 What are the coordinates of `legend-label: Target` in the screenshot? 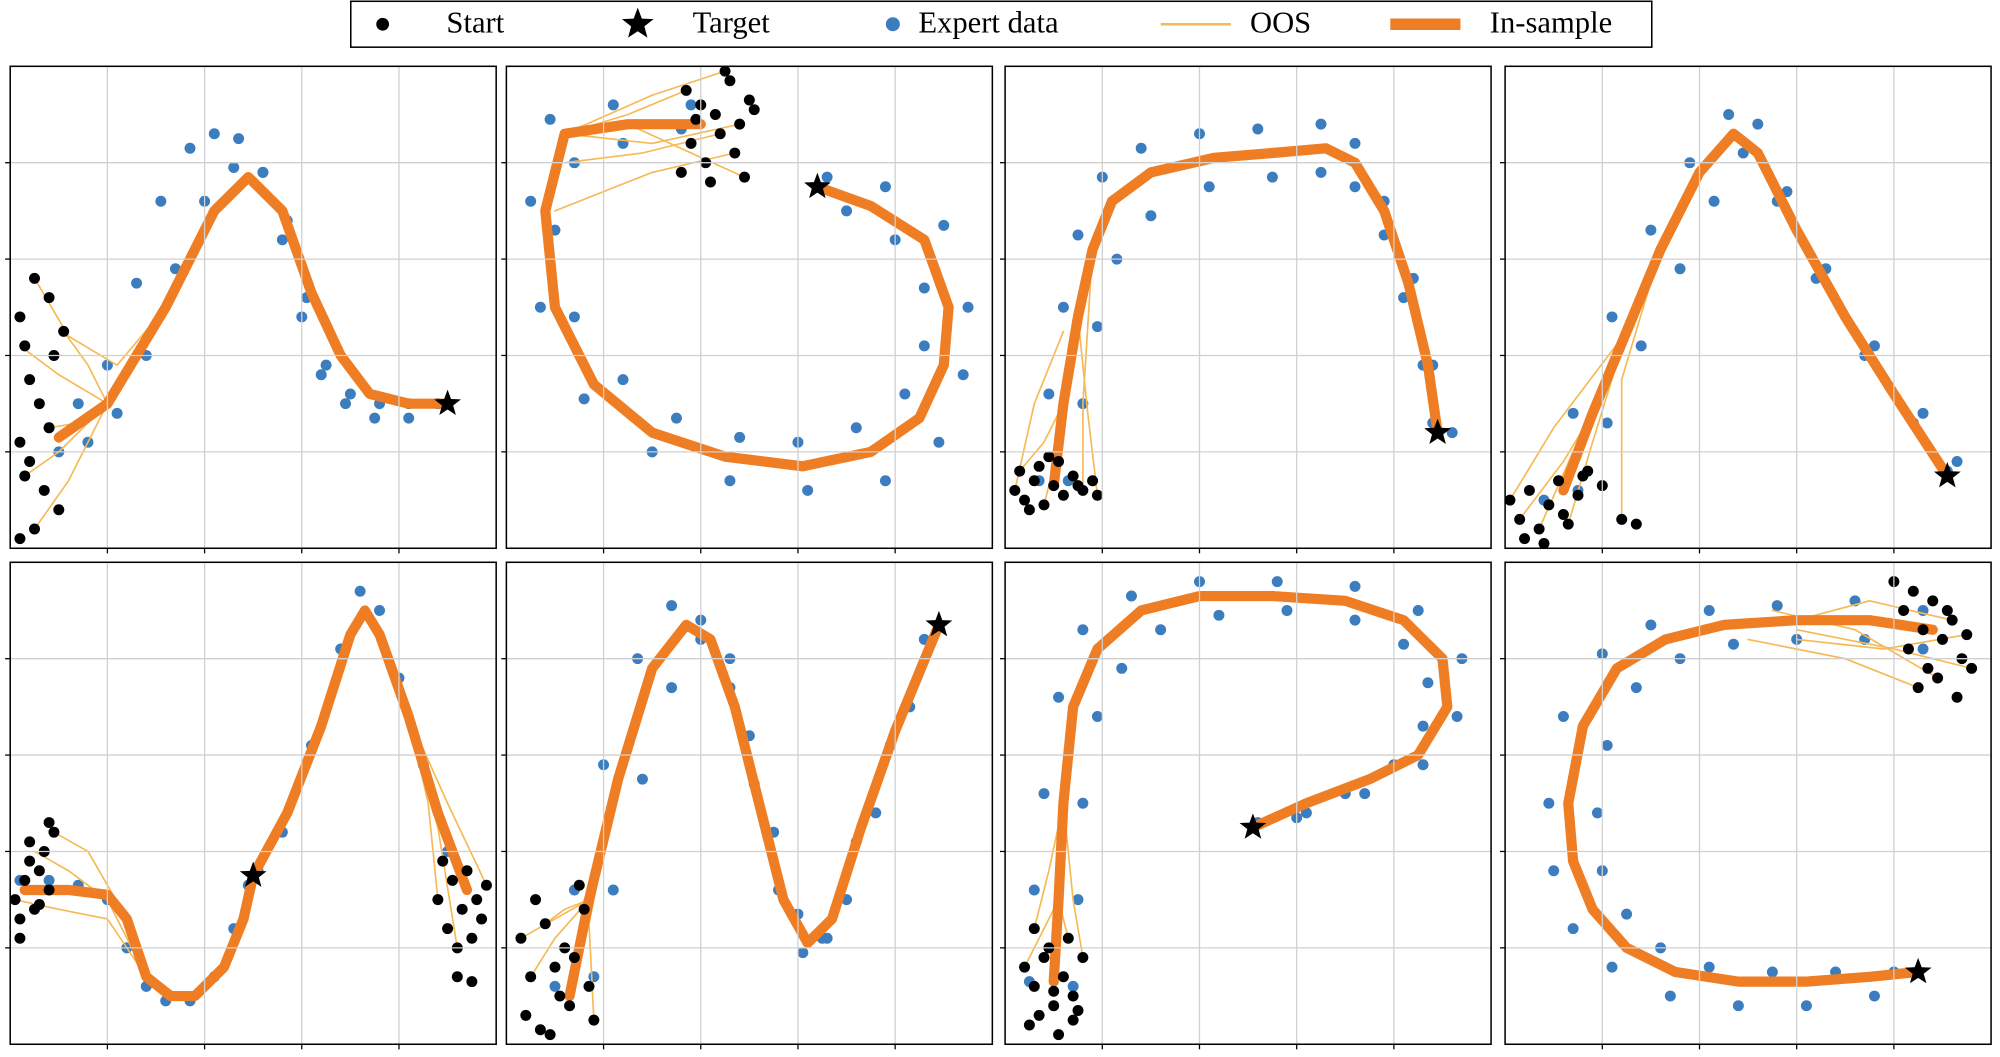 It's located at (732, 23).